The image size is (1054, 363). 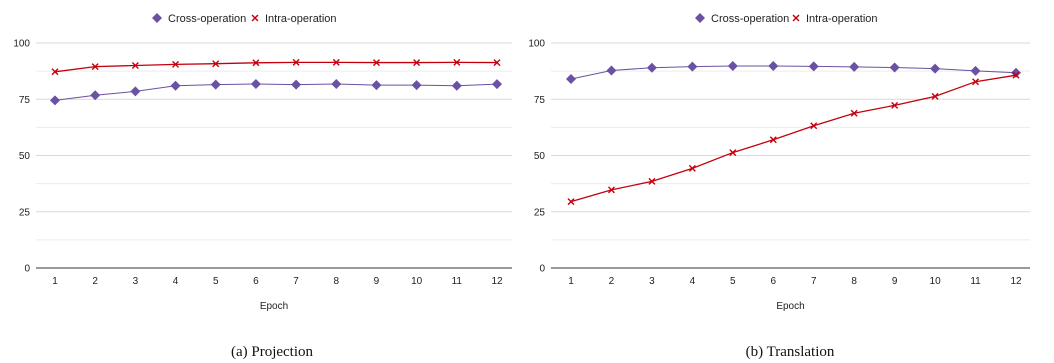 I want to click on legend: Cross-operation Intra-operation, so click(x=786, y=19).